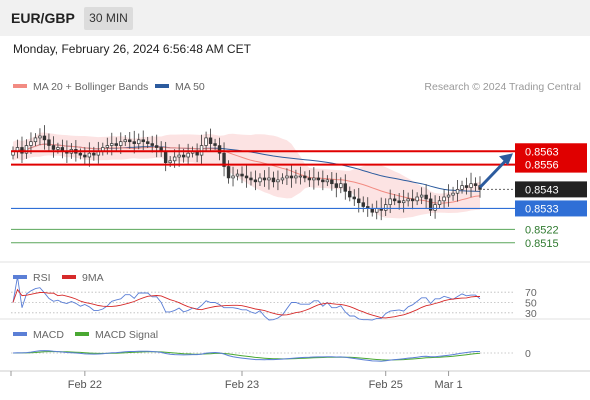 Image resolution: width=590 pixels, height=400 pixels. What do you see at coordinates (493, 173) in the screenshot?
I see `forecast-arrow` at bounding box center [493, 173].